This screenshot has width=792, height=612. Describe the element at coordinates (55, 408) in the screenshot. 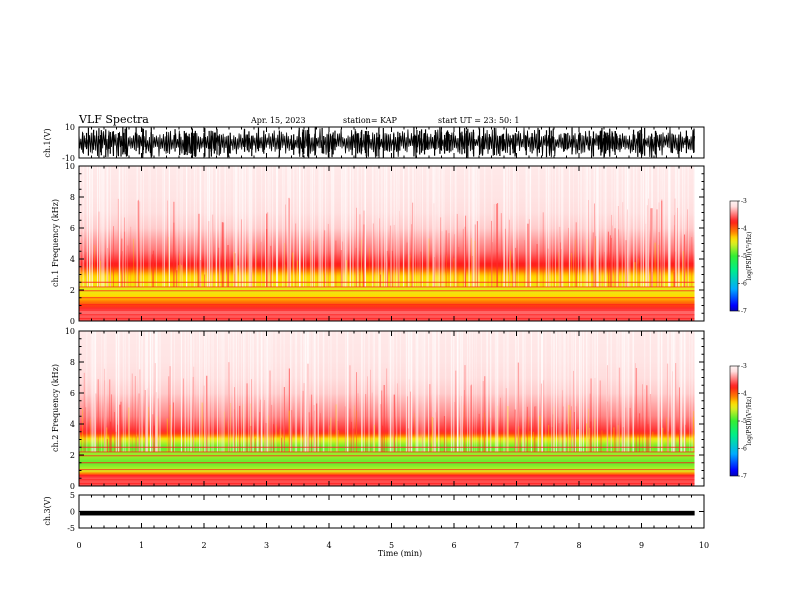

I see `ch2-spectrogram-channel-label: ch.2 Frequency (kHz)` at that location.